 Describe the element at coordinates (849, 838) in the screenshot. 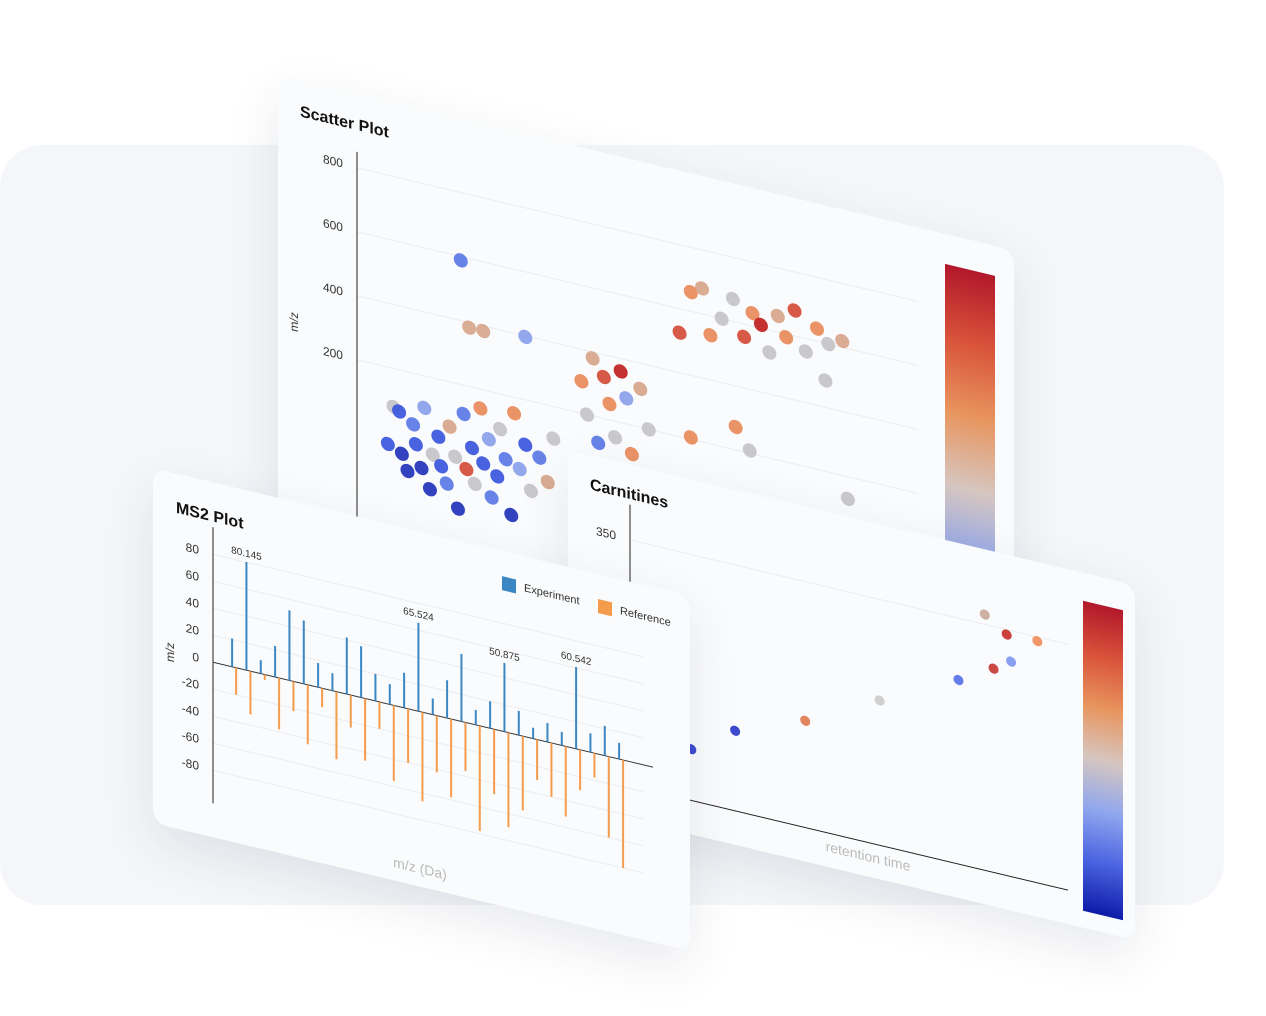

I see `x-axis` at that location.